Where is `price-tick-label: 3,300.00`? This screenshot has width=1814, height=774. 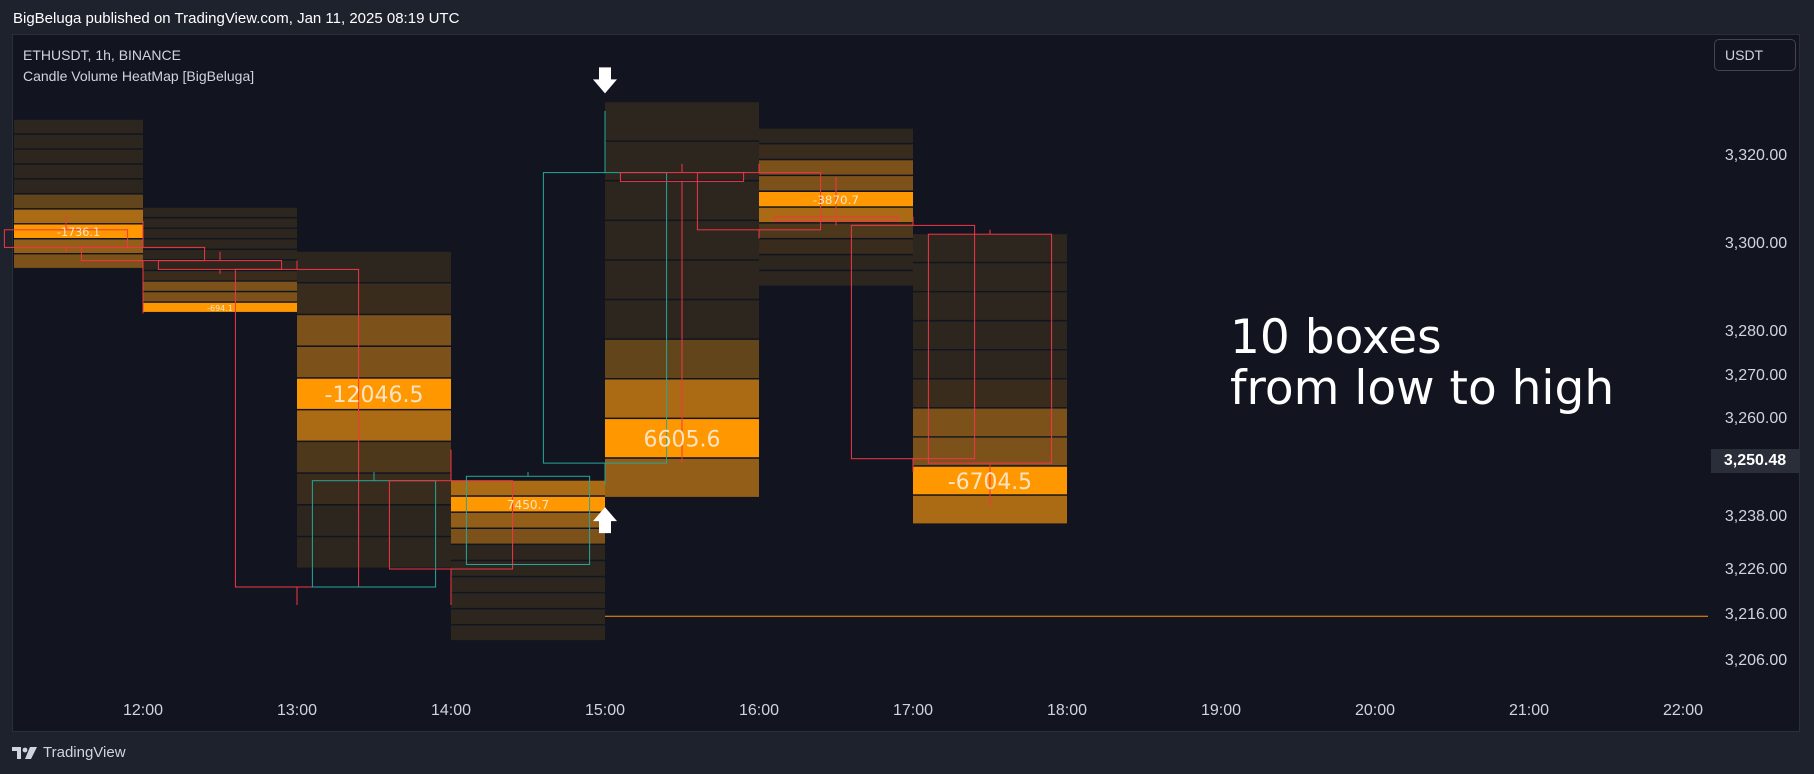 price-tick-label: 3,300.00 is located at coordinates (1756, 243).